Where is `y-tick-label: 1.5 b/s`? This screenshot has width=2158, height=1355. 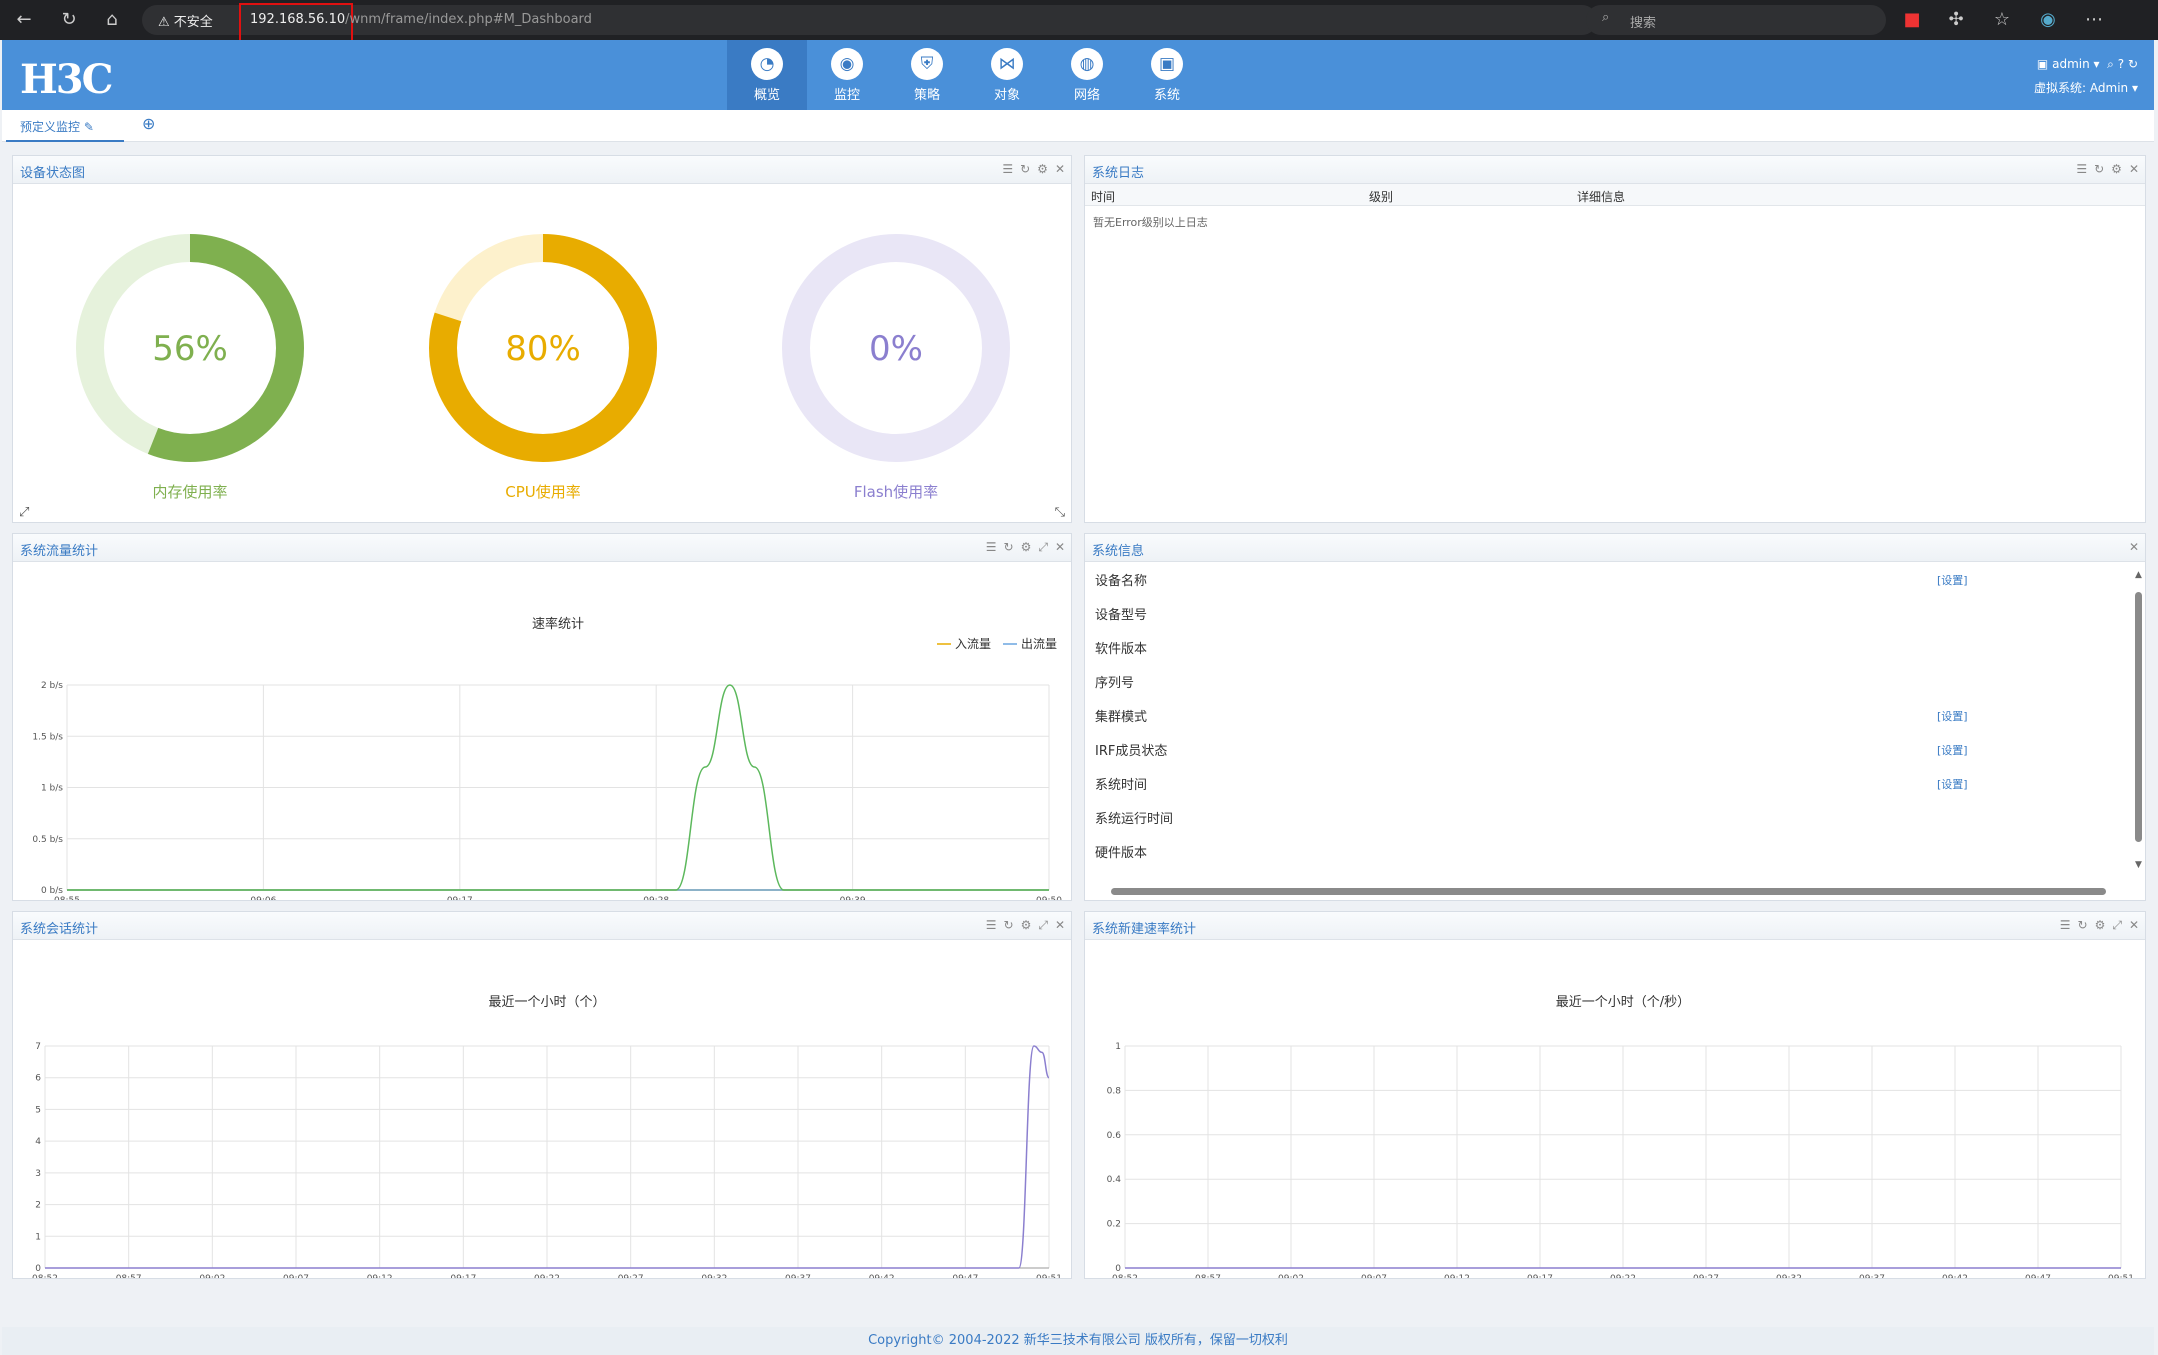
y-tick-label: 1.5 b/s is located at coordinates (47, 737).